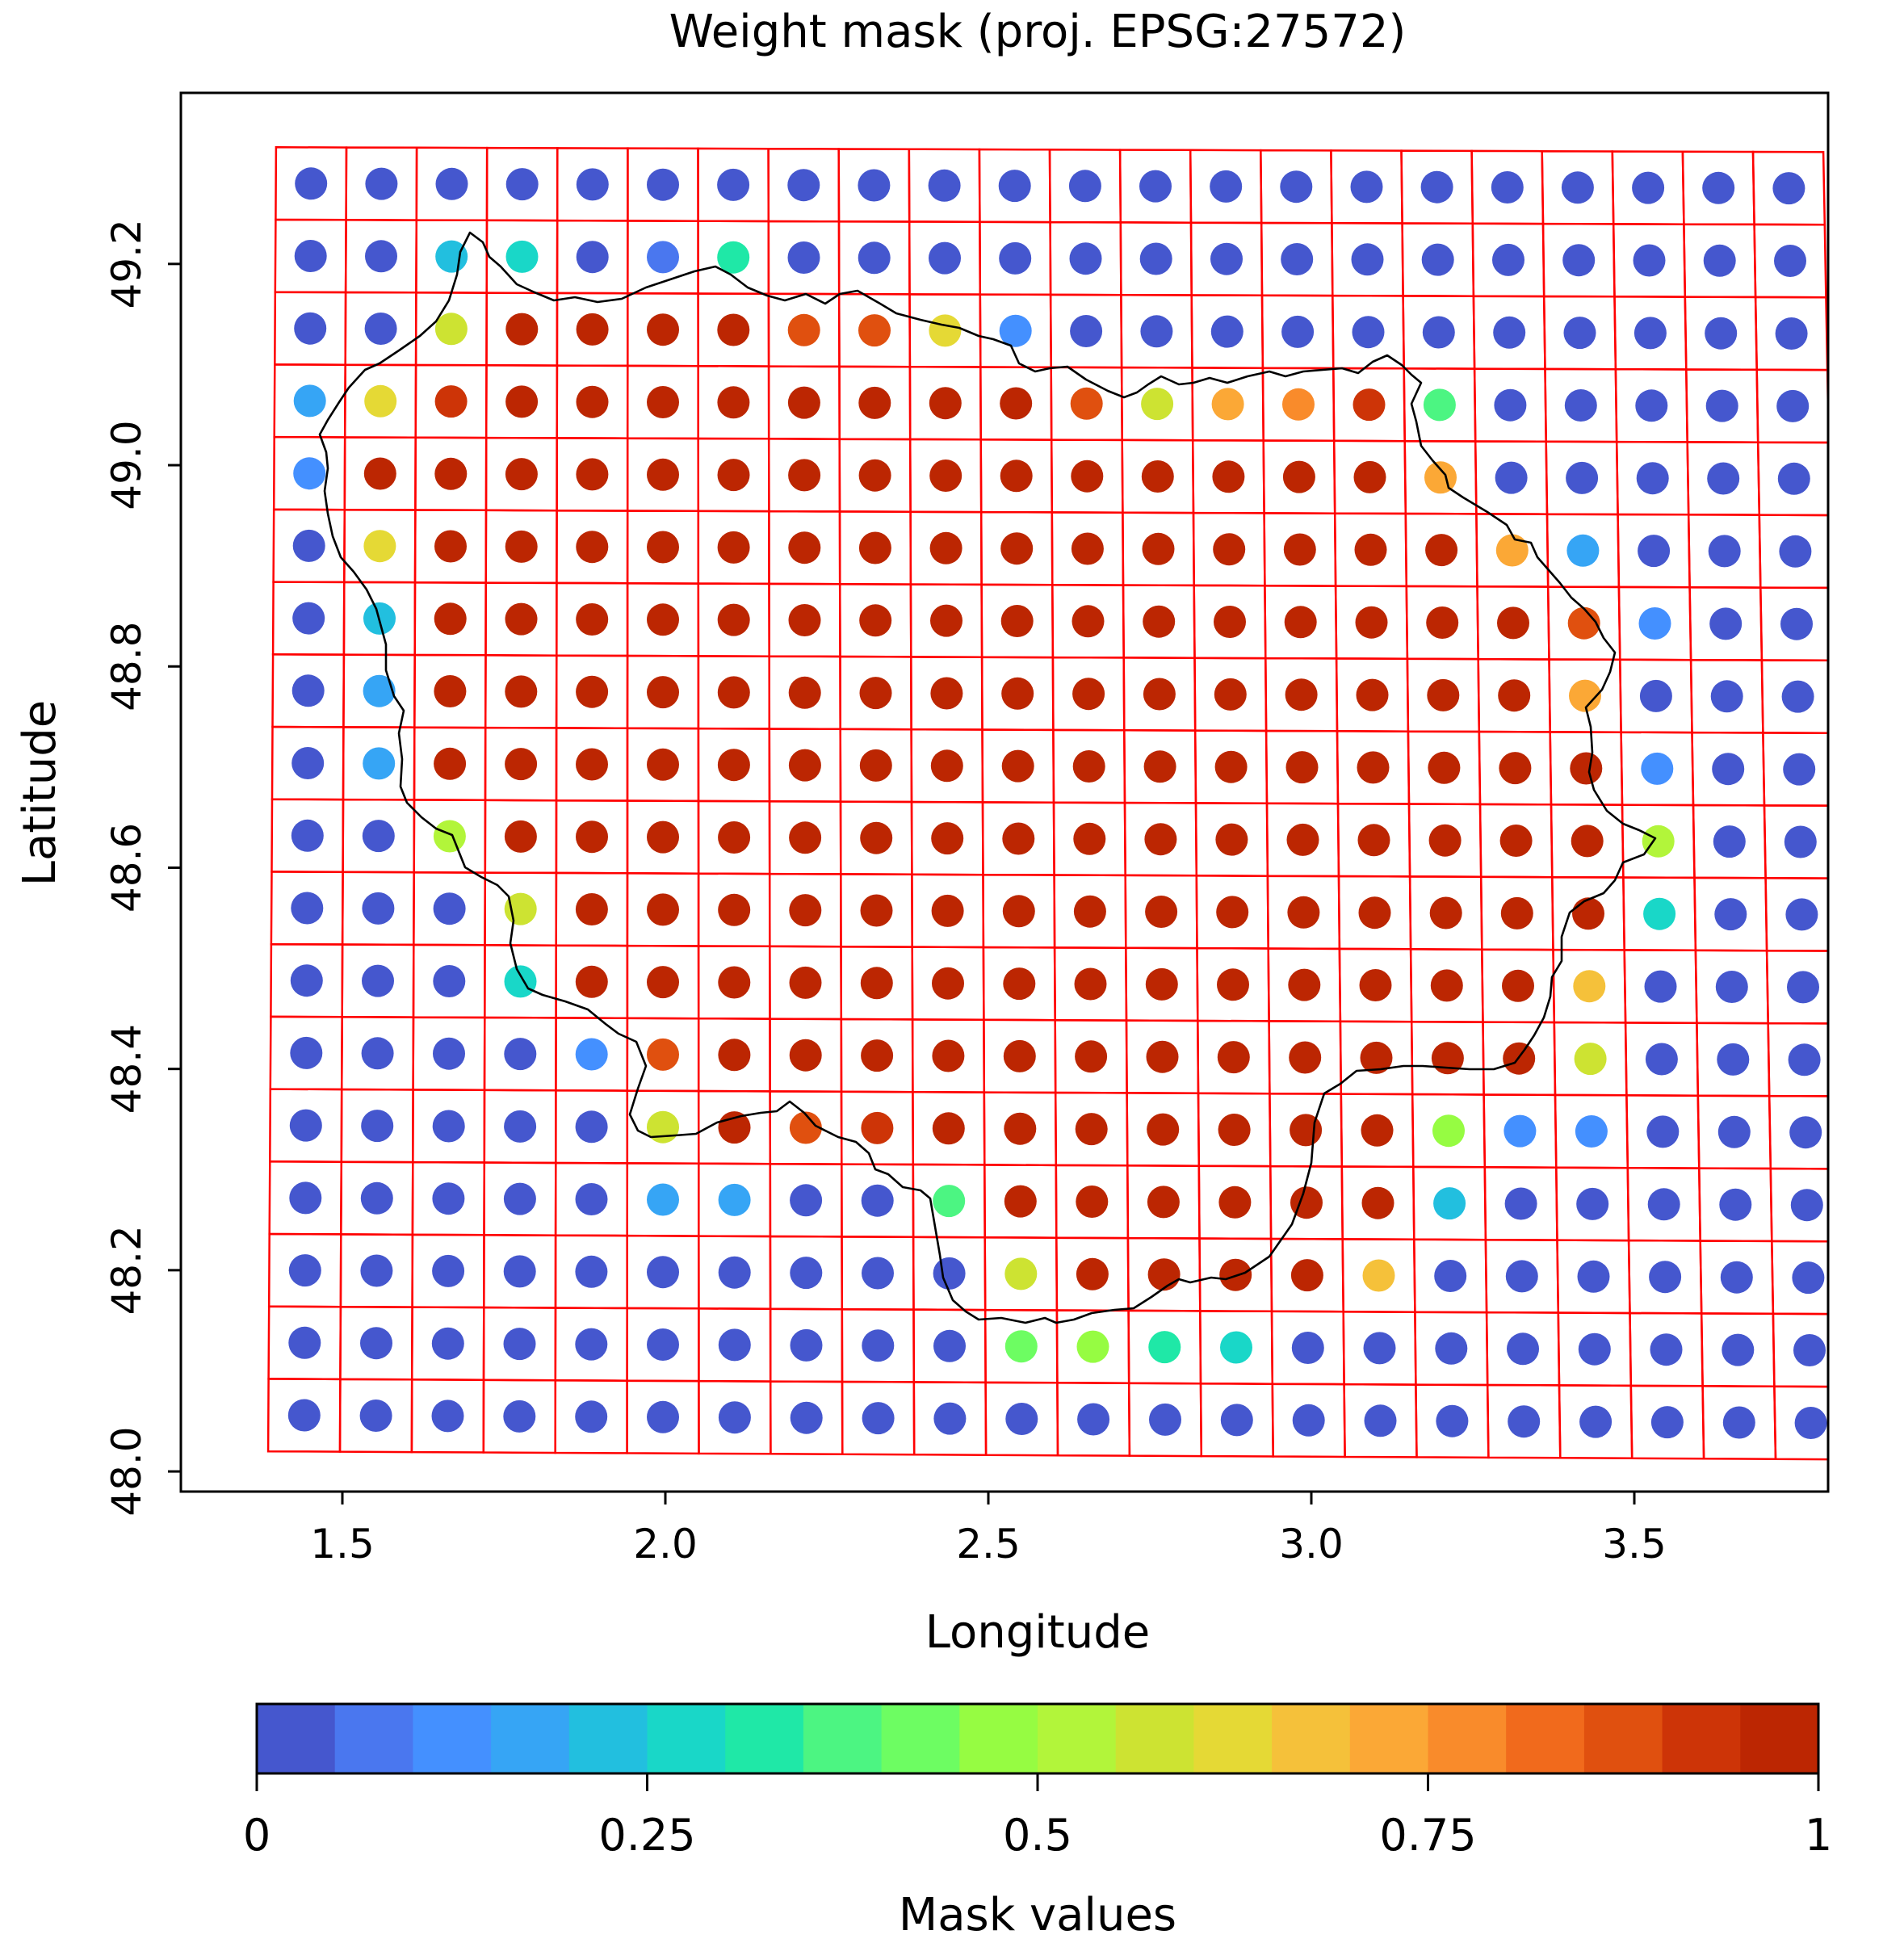  What do you see at coordinates (257, 1835) in the screenshot?
I see `colorbar-tick-label: 0` at bounding box center [257, 1835].